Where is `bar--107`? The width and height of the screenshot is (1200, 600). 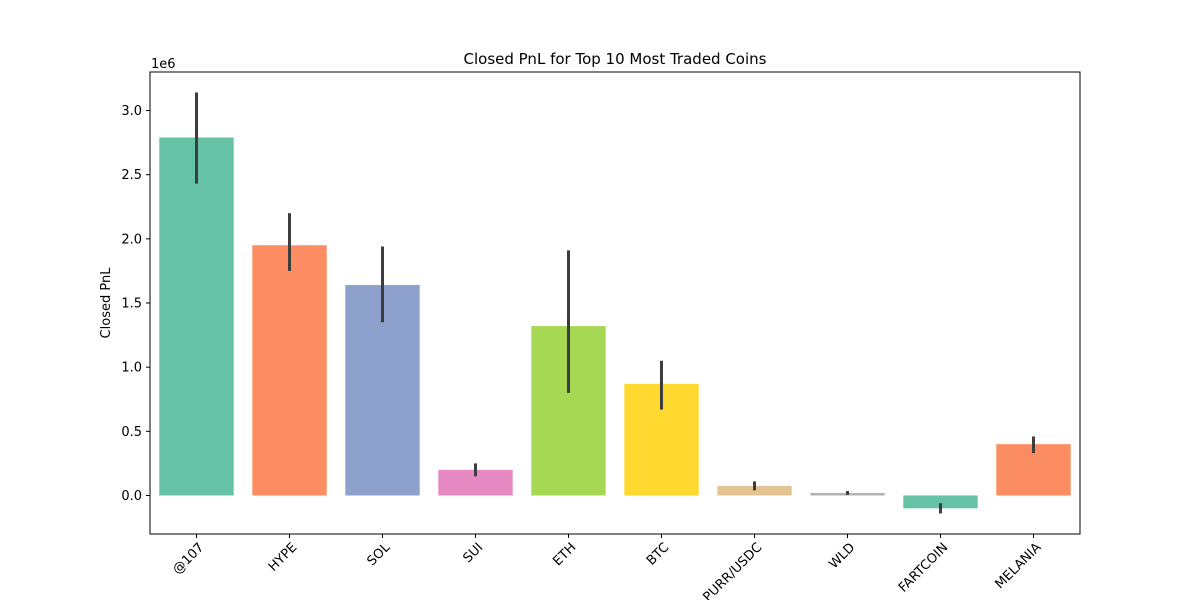
bar--107 is located at coordinates (196, 316).